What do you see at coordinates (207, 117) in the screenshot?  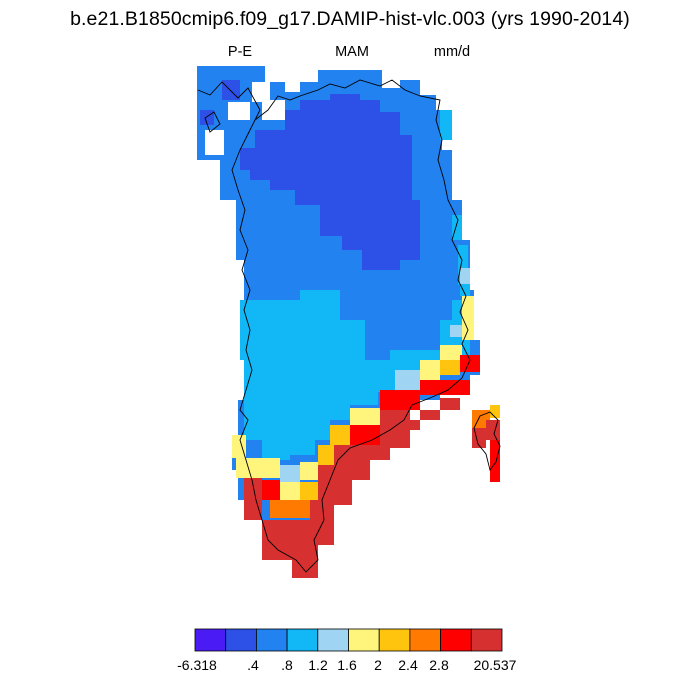 I see `island-darkblue` at bounding box center [207, 117].